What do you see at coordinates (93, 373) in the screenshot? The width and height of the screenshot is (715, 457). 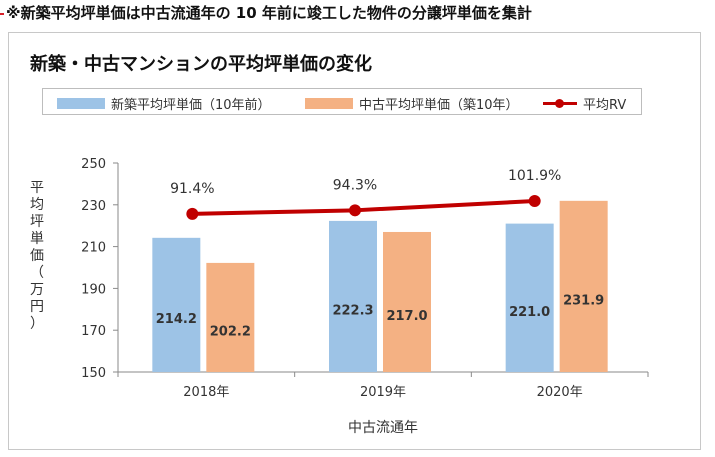 I see `y-tick-label: 150` at bounding box center [93, 373].